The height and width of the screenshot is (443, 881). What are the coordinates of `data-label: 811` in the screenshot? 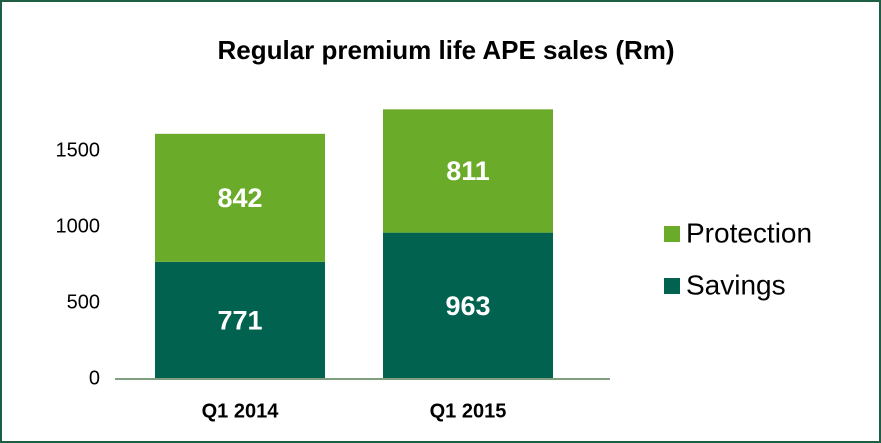 It's located at (468, 171).